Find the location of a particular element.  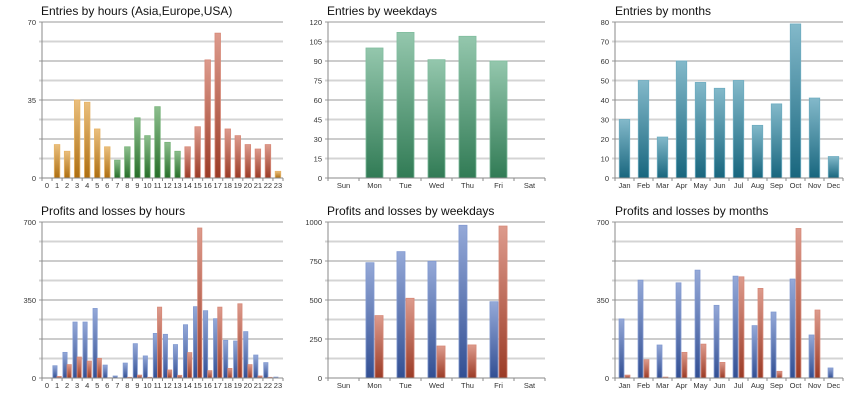

x-tick-label: 15 is located at coordinates (197, 385).